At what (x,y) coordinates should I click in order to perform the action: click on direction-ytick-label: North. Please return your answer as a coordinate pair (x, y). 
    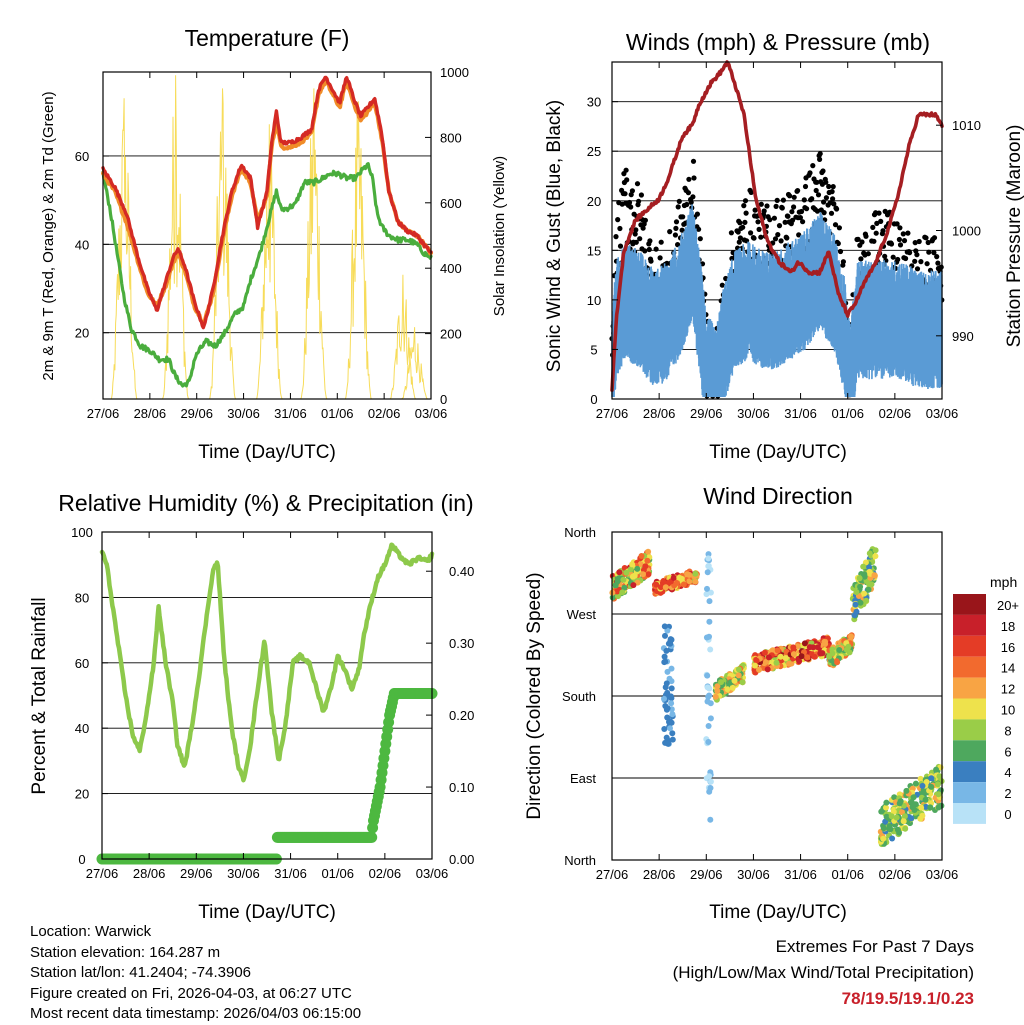
    Looking at the image, I should click on (580, 860).